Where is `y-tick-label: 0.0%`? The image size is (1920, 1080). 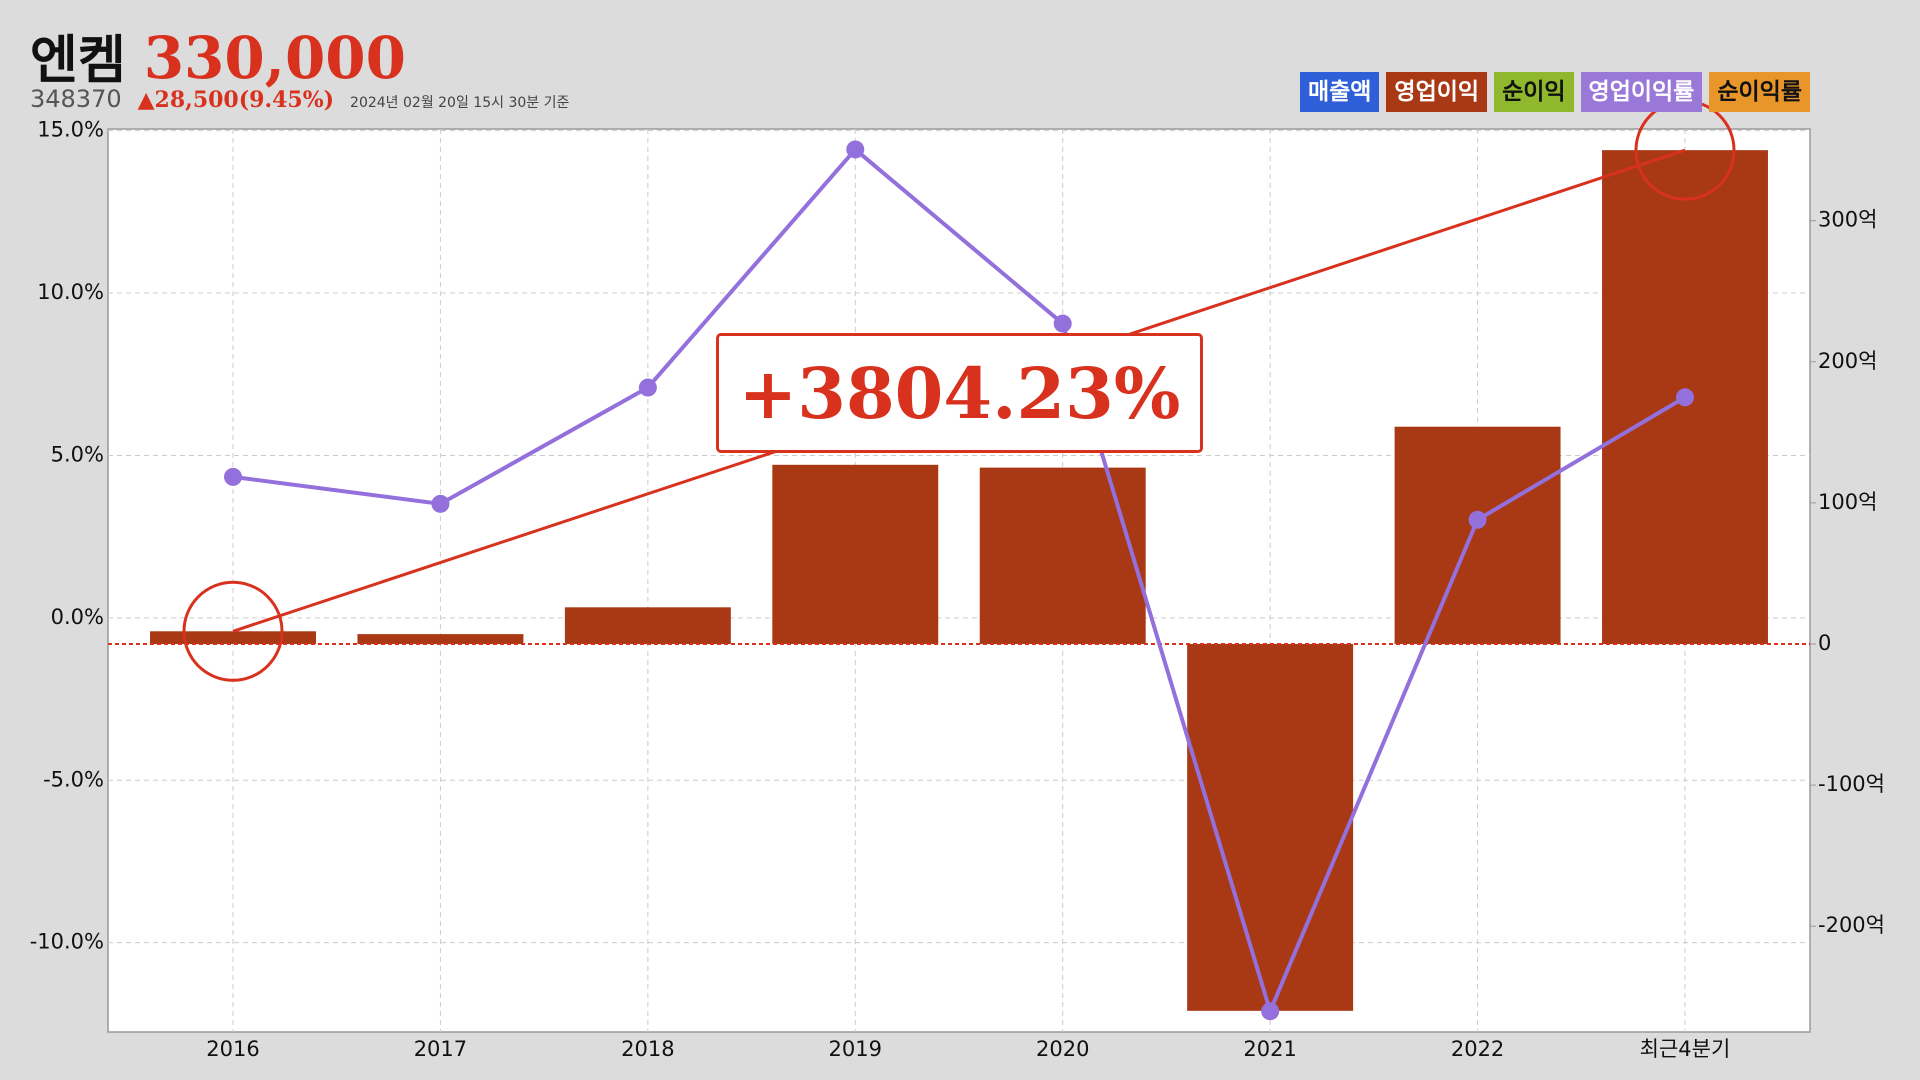 y-tick-label: 0.0% is located at coordinates (77, 617).